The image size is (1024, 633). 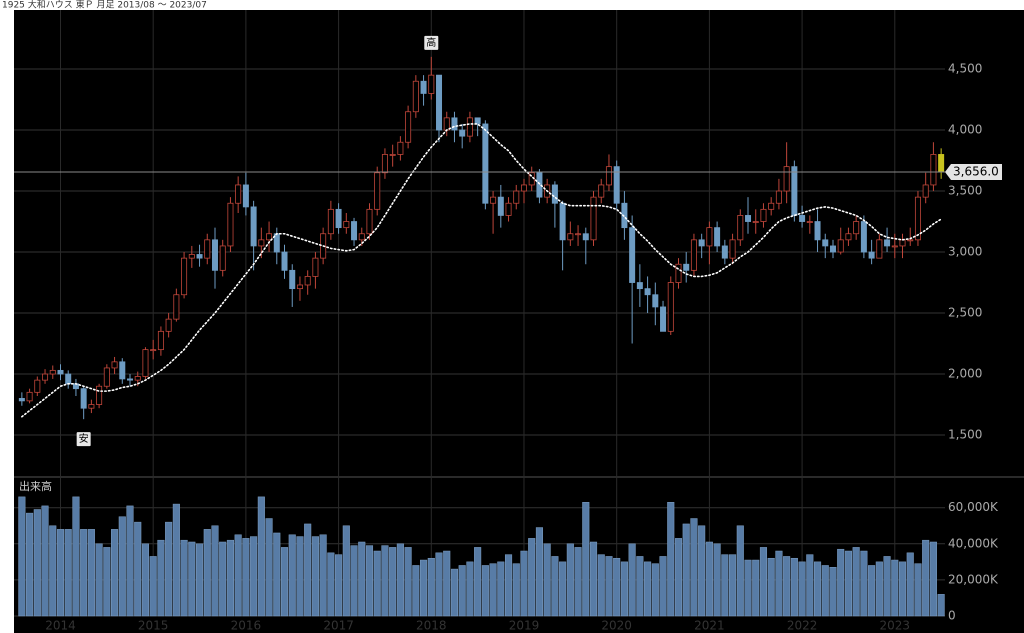 What do you see at coordinates (524, 626) in the screenshot?
I see `x-tick-label: 2019` at bounding box center [524, 626].